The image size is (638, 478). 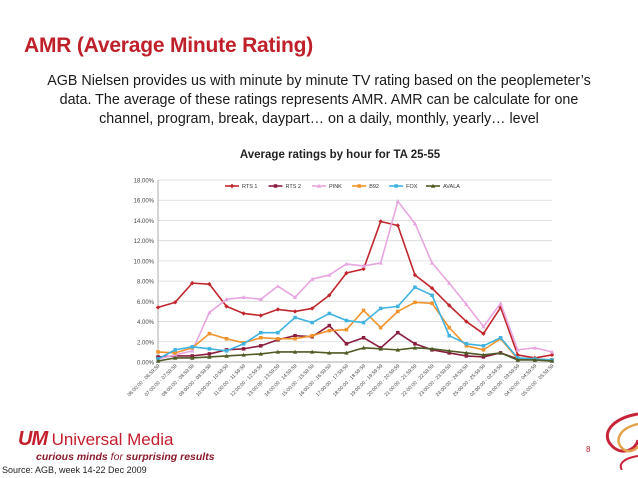 I want to click on legend-label: FOX, so click(x=412, y=187).